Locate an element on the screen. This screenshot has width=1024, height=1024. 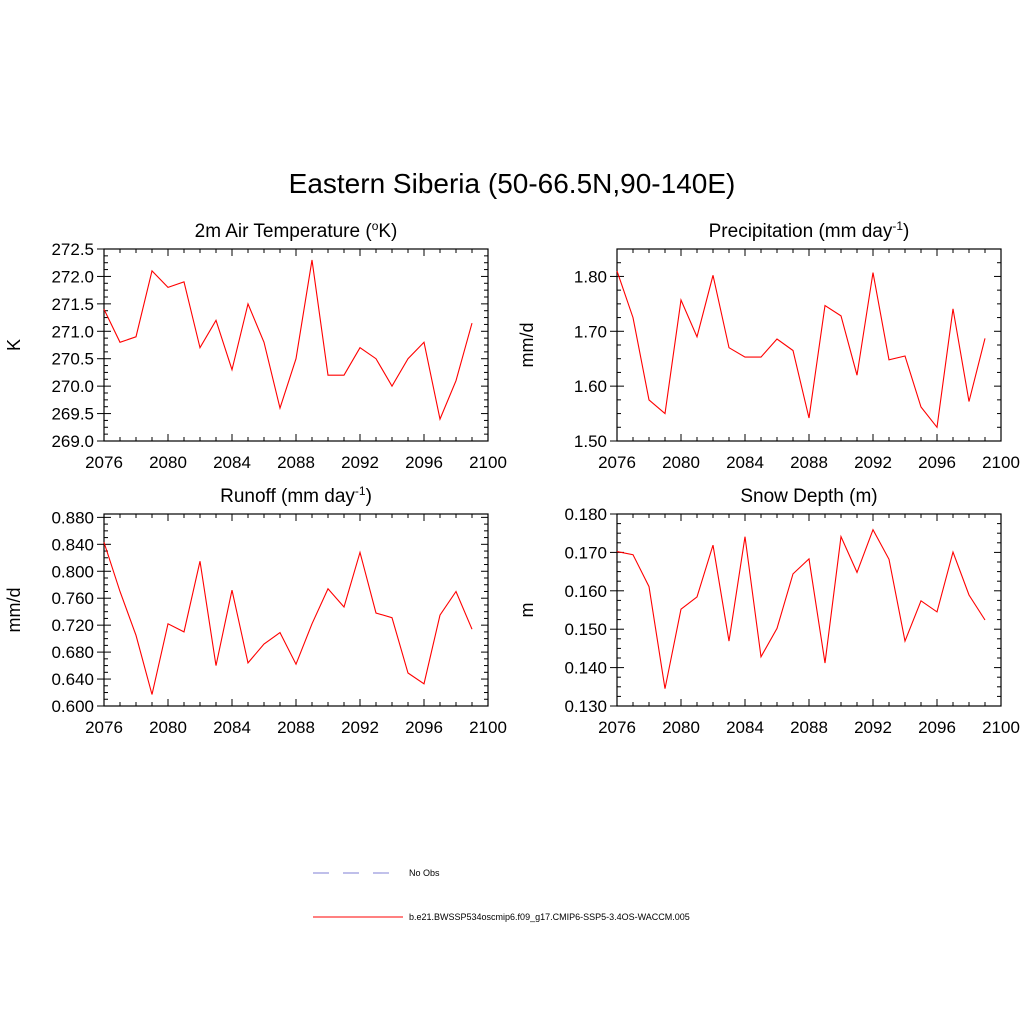
snow-depth-title-main: Snow Depth (m) is located at coordinates (808, 496).